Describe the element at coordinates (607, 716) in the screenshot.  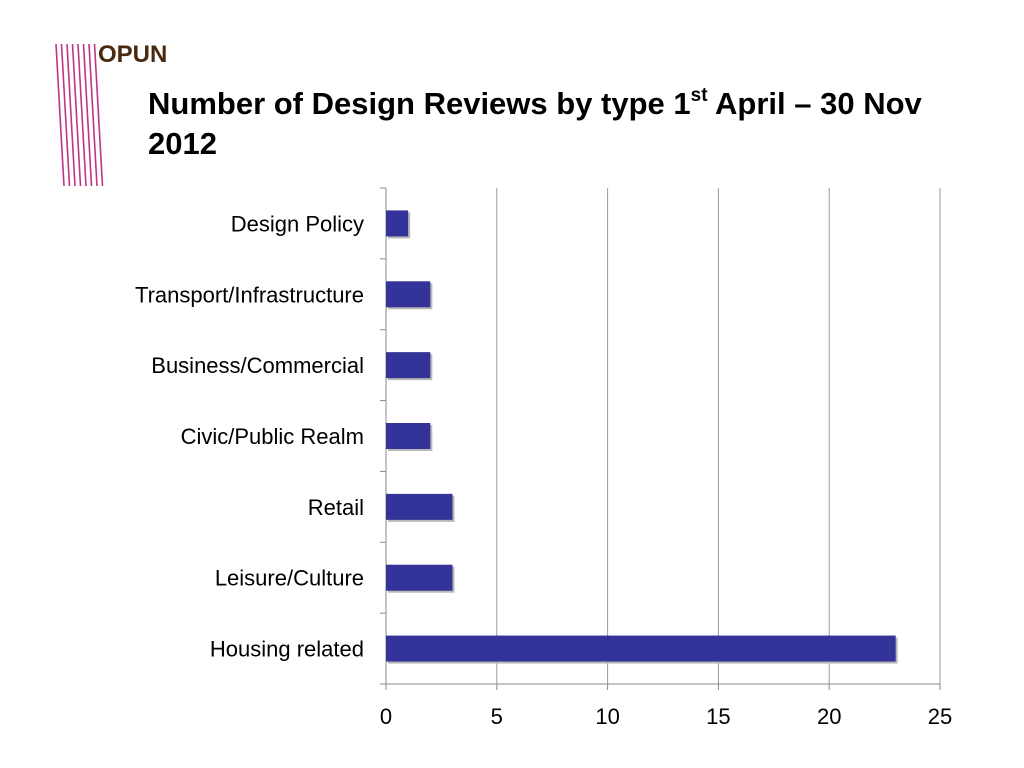
I see `x-tick-label: 10` at that location.